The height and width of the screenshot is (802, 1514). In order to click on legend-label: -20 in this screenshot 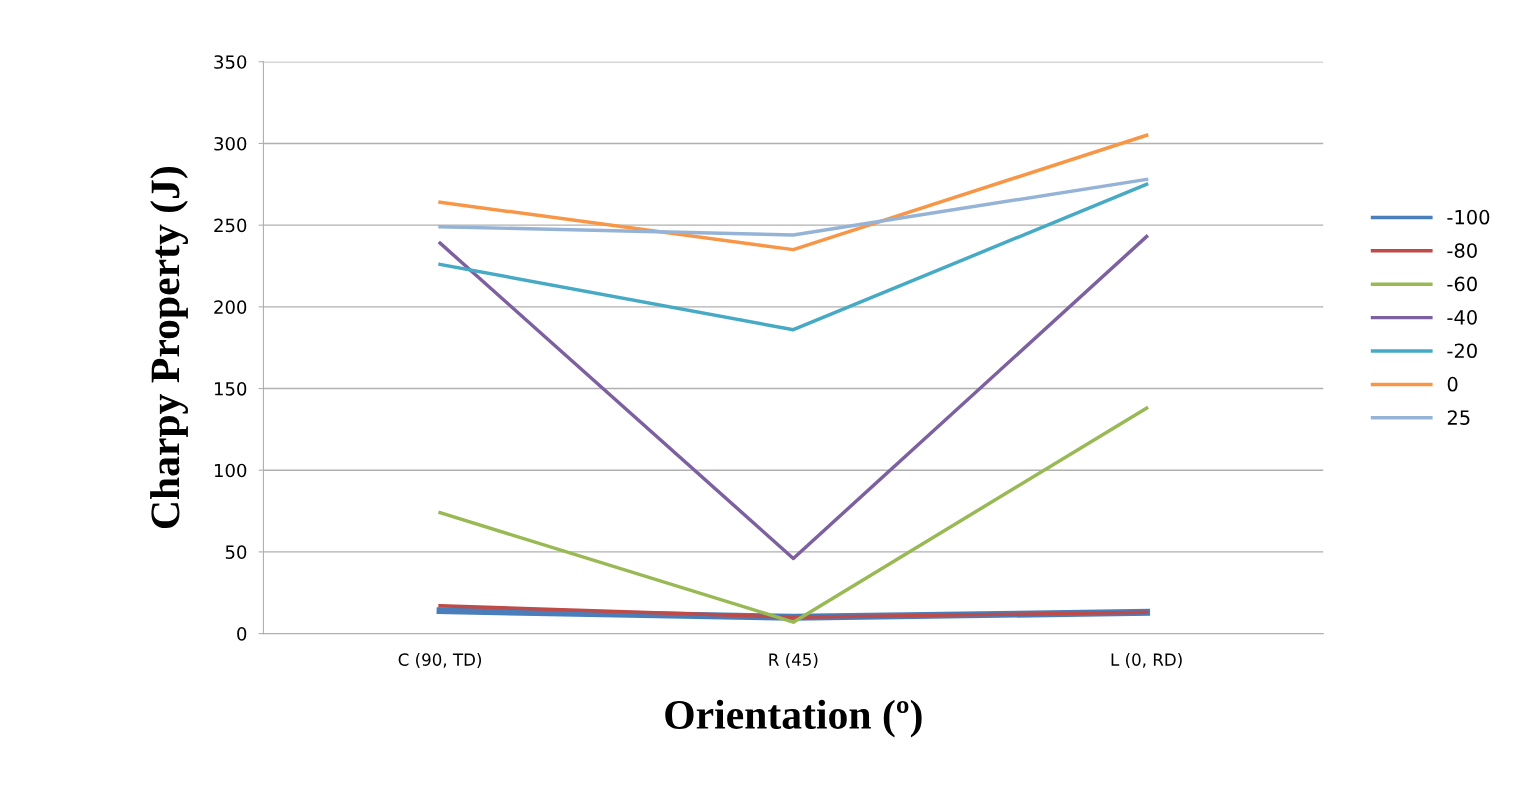, I will do `click(1462, 351)`.